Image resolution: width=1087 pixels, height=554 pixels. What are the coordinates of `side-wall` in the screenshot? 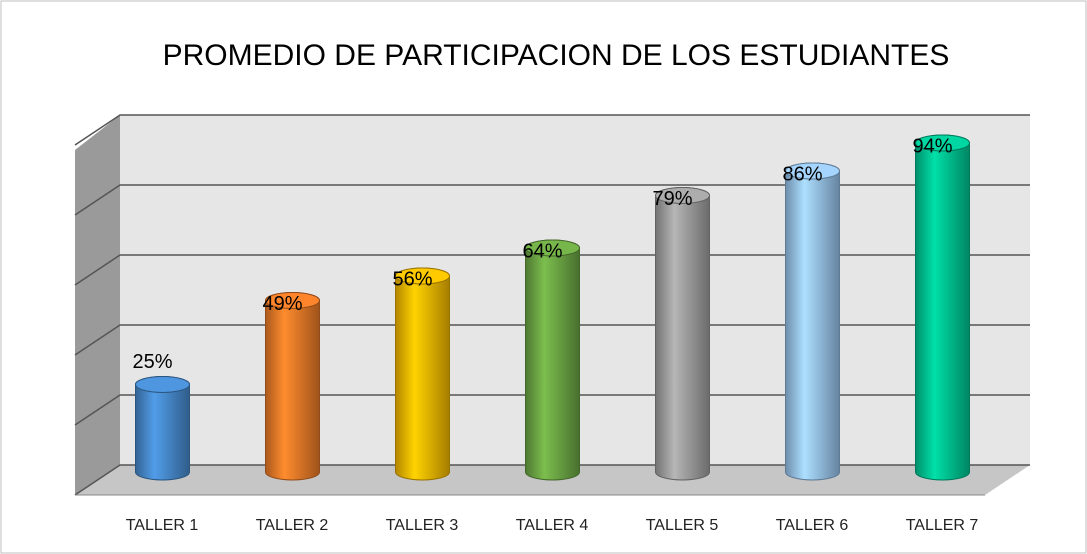 It's located at (97, 305).